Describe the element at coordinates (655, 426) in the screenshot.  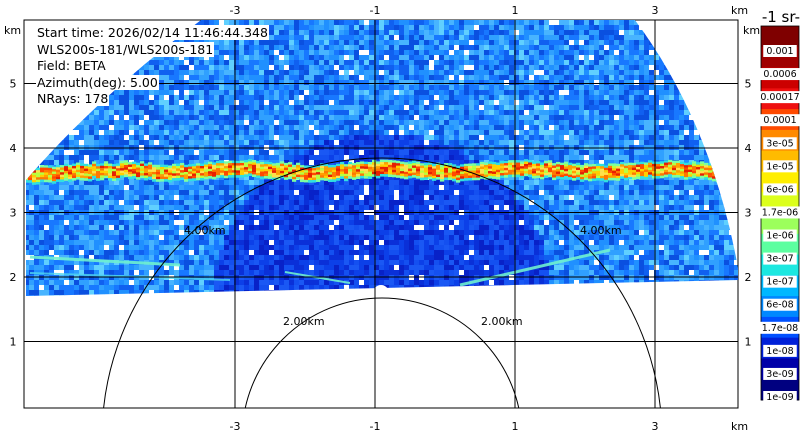
I see `x-tick-label-bottom: 3` at that location.